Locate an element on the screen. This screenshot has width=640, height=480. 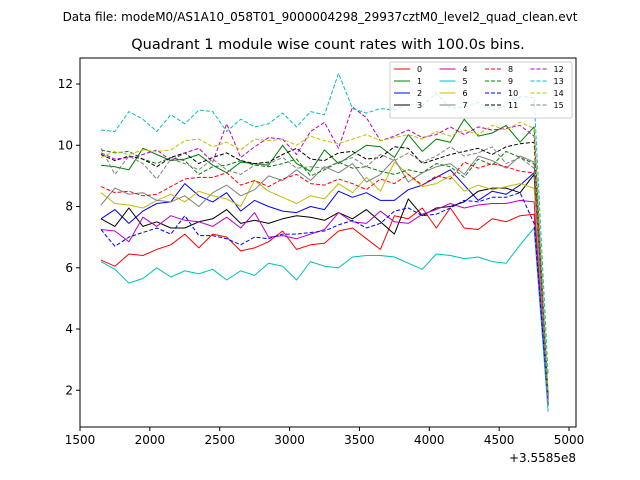
legend-label-12: 12 is located at coordinates (559, 69).